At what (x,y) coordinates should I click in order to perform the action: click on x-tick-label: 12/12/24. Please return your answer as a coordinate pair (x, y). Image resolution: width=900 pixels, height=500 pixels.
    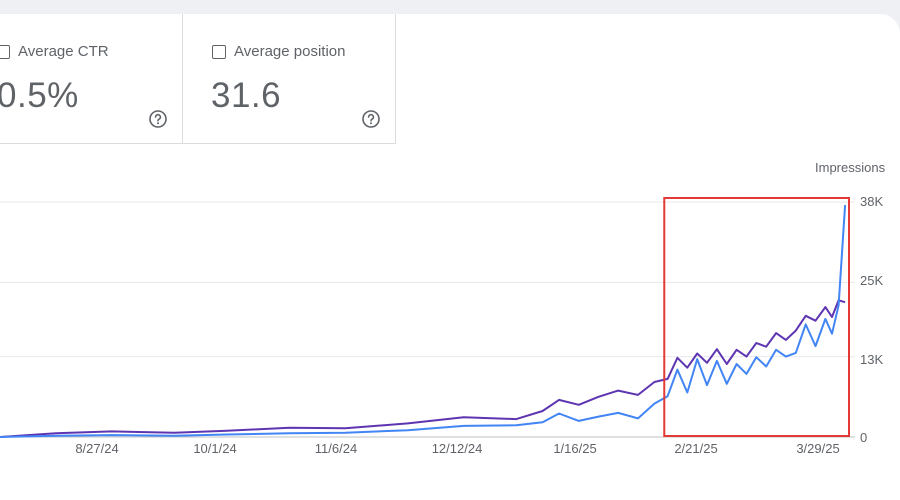
    Looking at the image, I should click on (457, 448).